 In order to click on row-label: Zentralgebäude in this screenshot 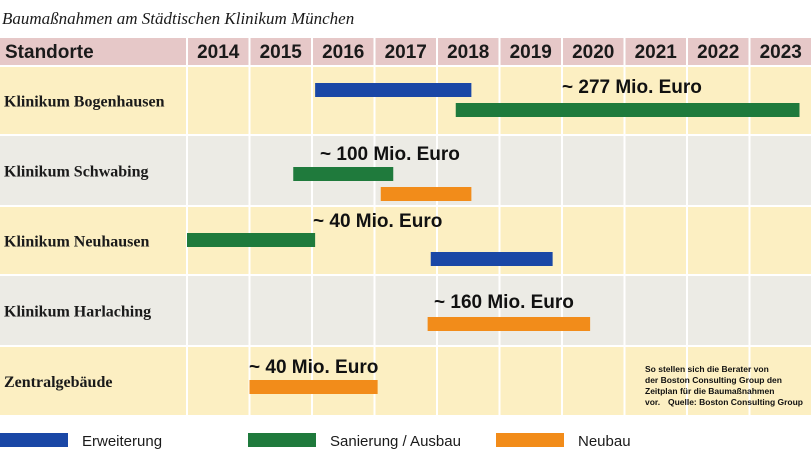, I will do `click(58, 382)`.